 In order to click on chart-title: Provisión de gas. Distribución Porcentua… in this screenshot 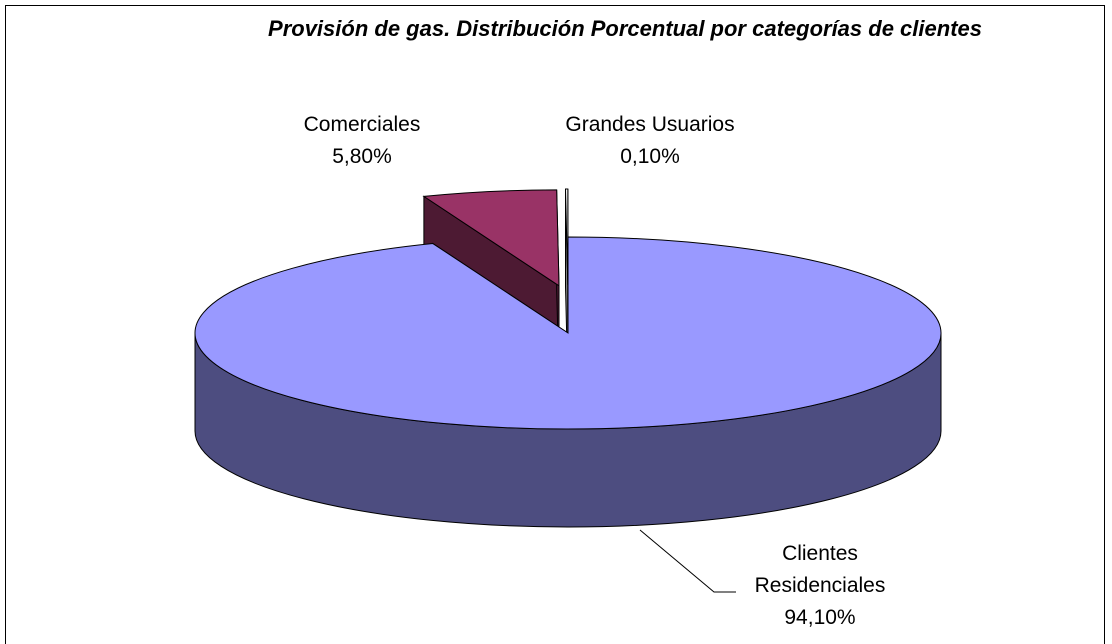, I will do `click(625, 28)`.